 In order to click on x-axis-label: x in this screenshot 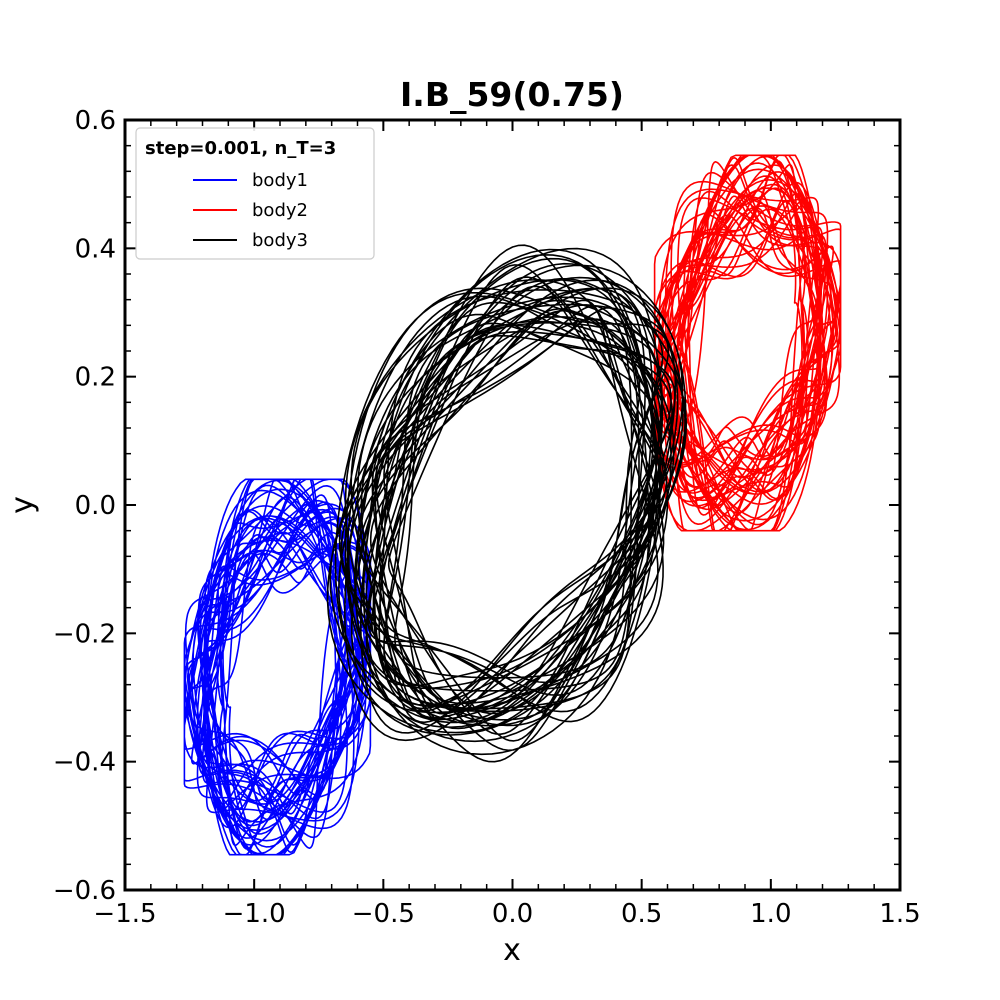, I will do `click(512, 950)`.